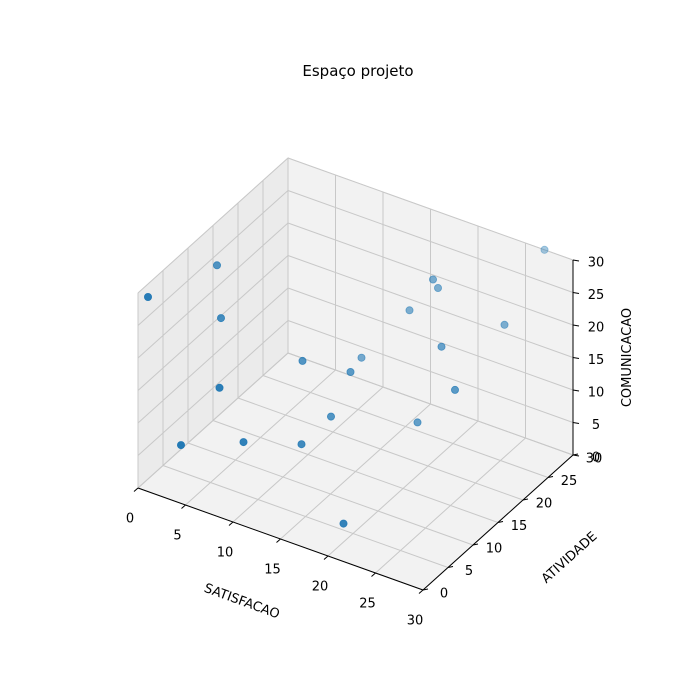 Image resolution: width=700 pixels, height=700 pixels. Describe the element at coordinates (320, 587) in the screenshot. I see `x-tick-label: 20` at that location.